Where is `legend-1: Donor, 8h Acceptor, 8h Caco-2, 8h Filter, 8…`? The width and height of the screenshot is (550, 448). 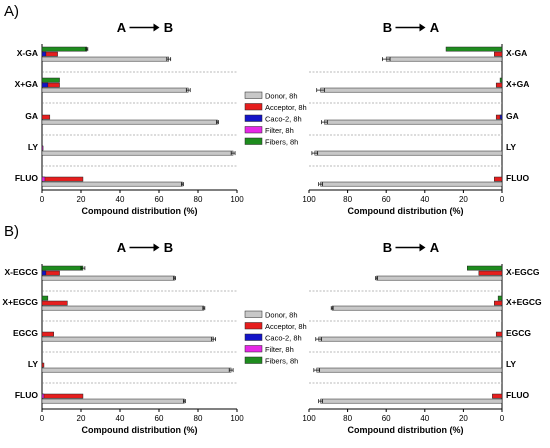
legend-1: Donor, 8h Acceptor, 8h Caco-2, 8h Filter, 8… is located at coordinates (275, 119).